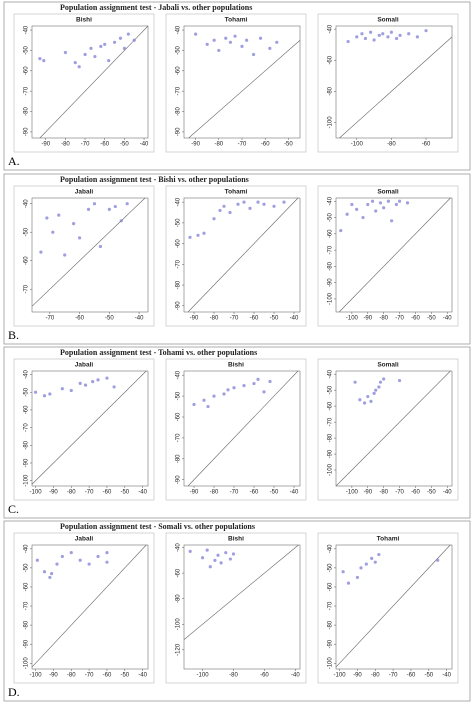 The image size is (474, 703). What do you see at coordinates (13, 335) in the screenshot?
I see `panel-label: B.` at bounding box center [13, 335].